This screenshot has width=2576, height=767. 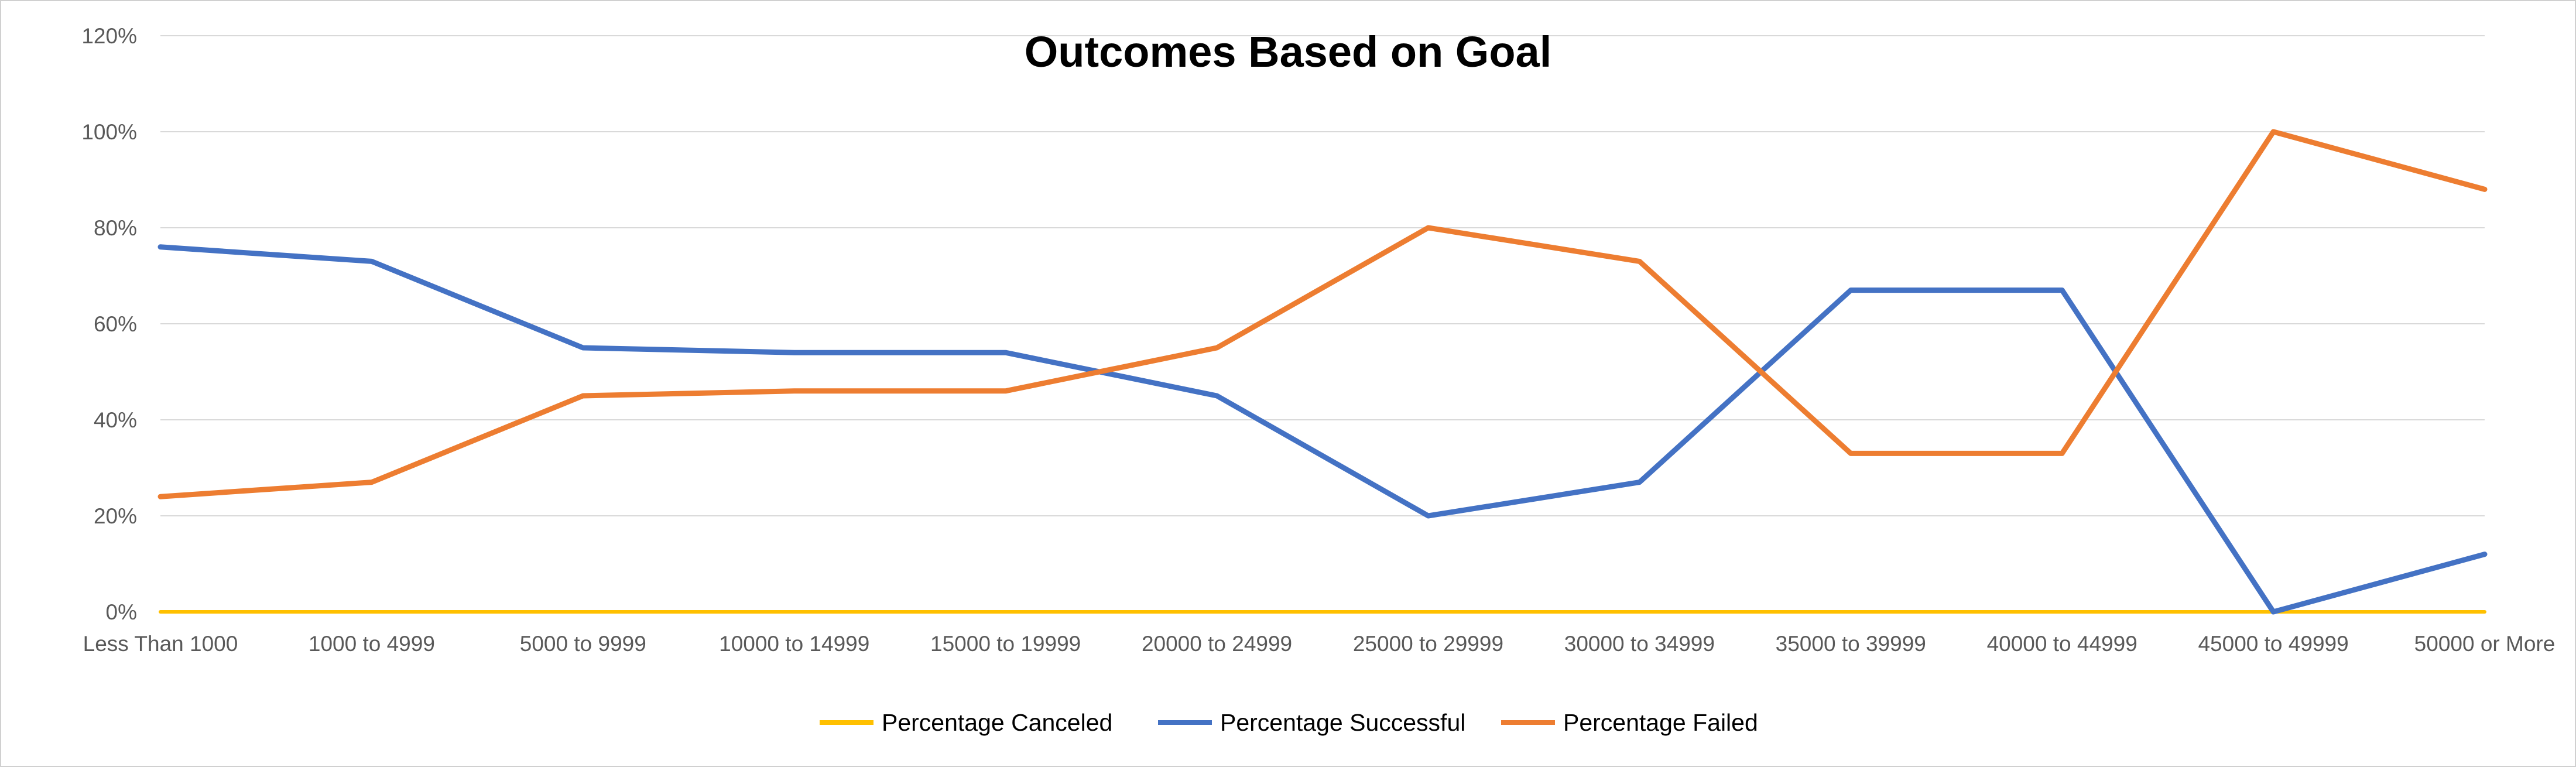 I want to click on y-tick-label: 20%, so click(x=115, y=516).